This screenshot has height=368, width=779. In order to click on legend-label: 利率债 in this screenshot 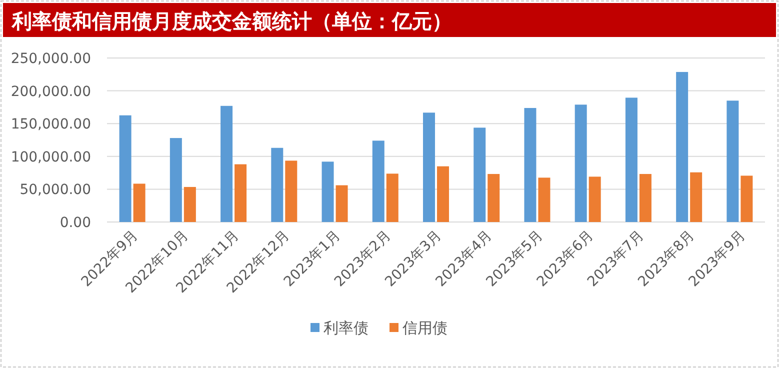, I will do `click(346, 328)`.